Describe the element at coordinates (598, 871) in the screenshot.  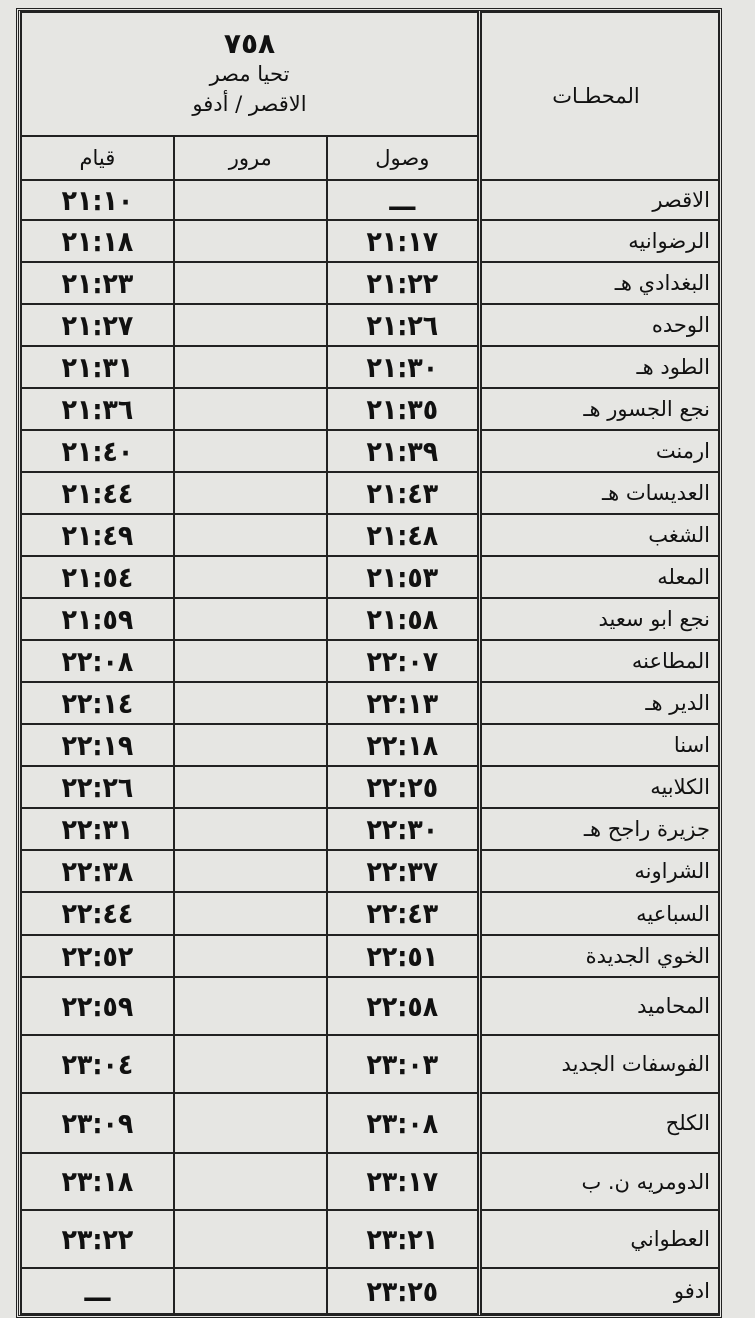
I see `station-name: الشراونه` at that location.